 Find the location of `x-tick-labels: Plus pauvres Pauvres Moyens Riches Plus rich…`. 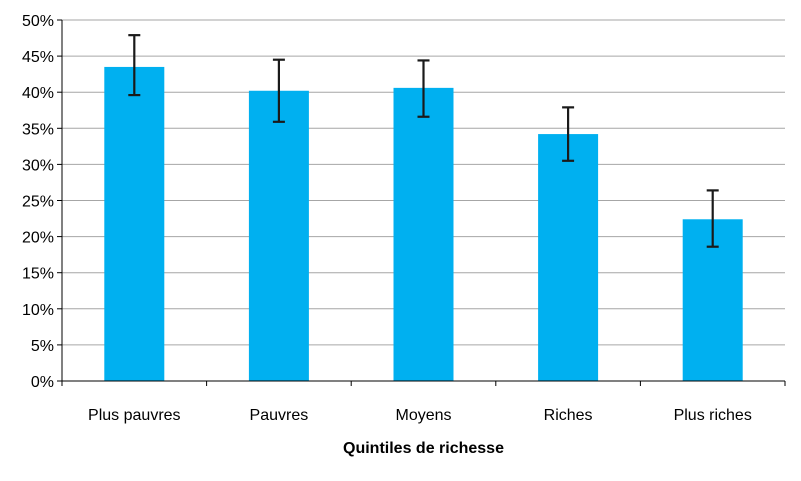

x-tick-labels: Plus pauvres Pauvres Moyens Riches Plus rich… is located at coordinates (420, 415).